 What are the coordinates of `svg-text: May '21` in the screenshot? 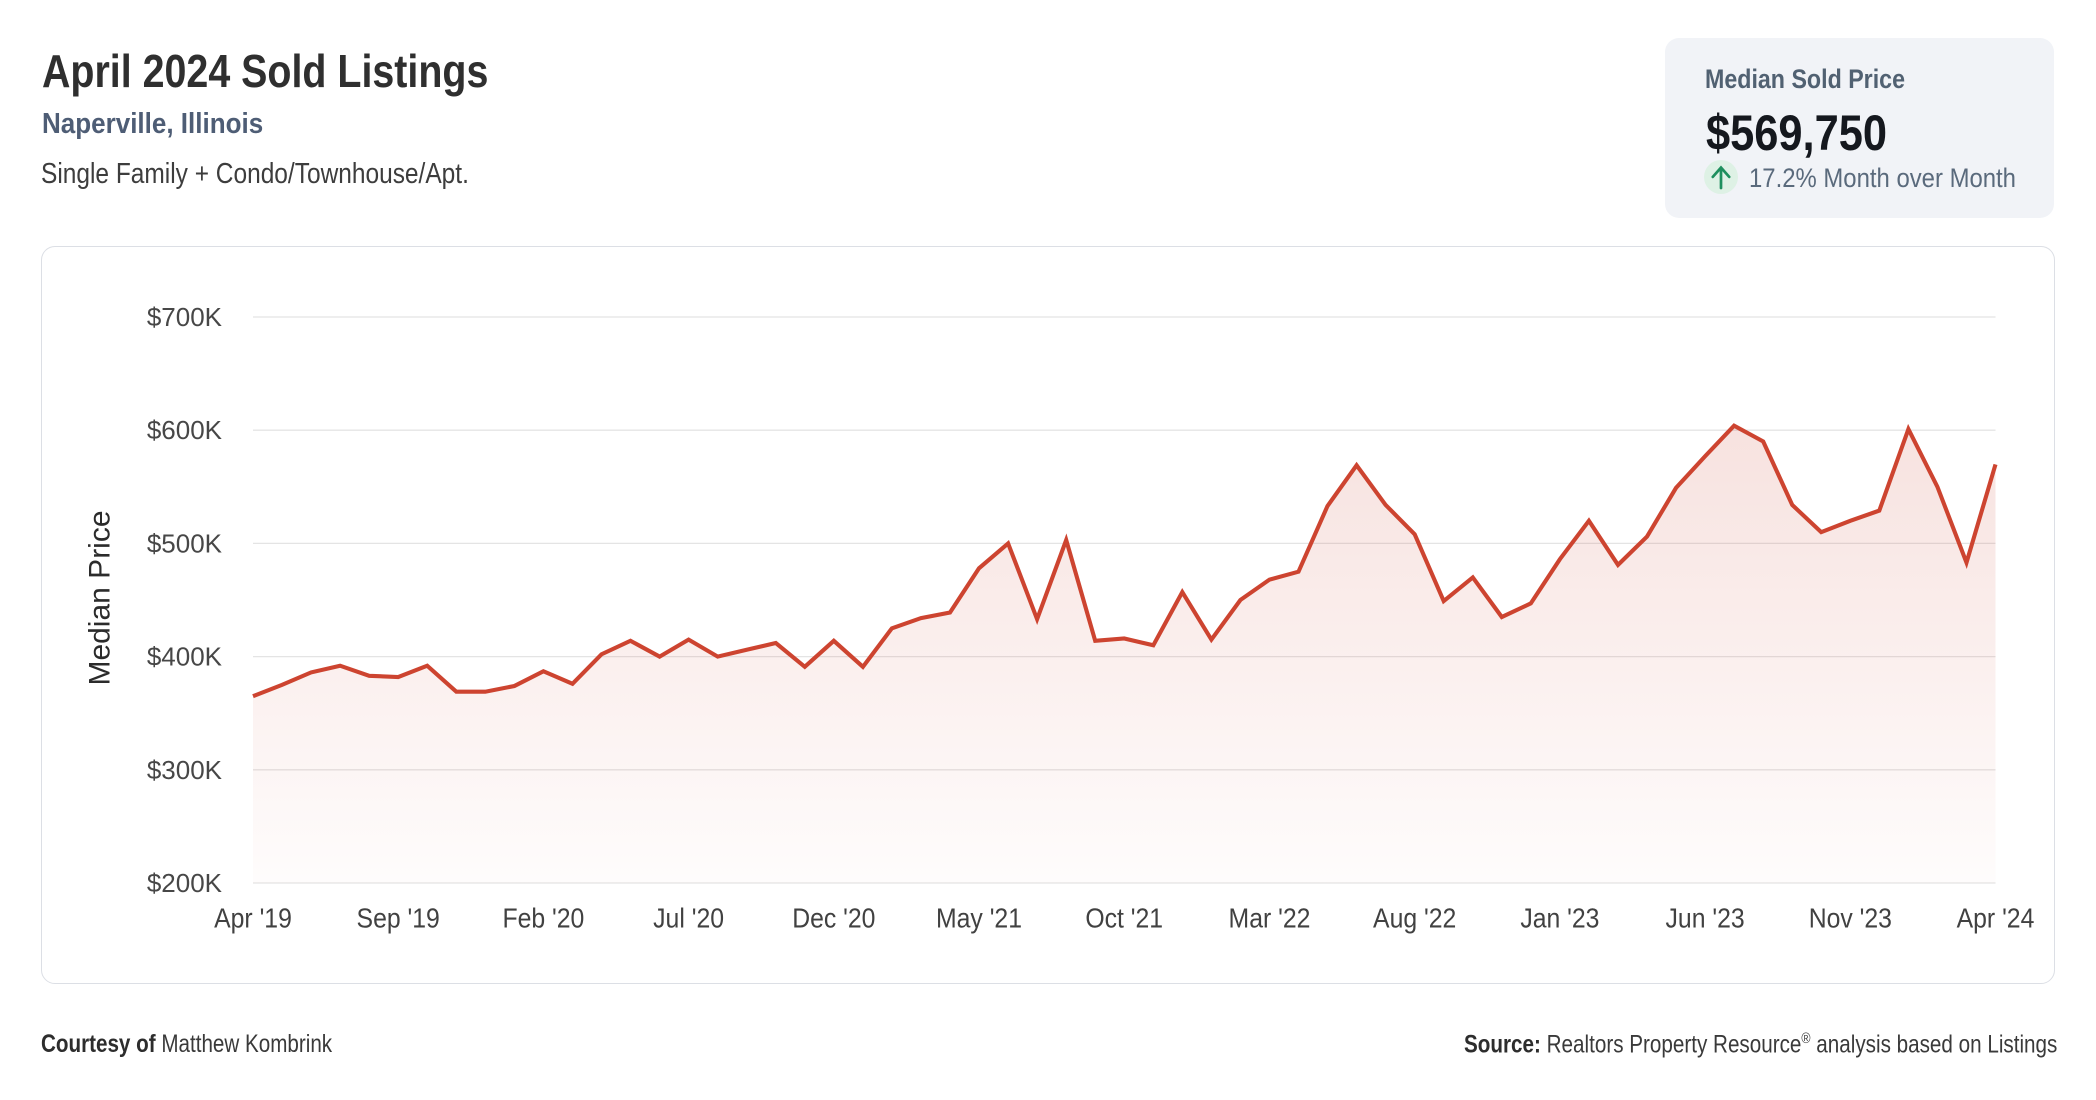 It's located at (979, 918).